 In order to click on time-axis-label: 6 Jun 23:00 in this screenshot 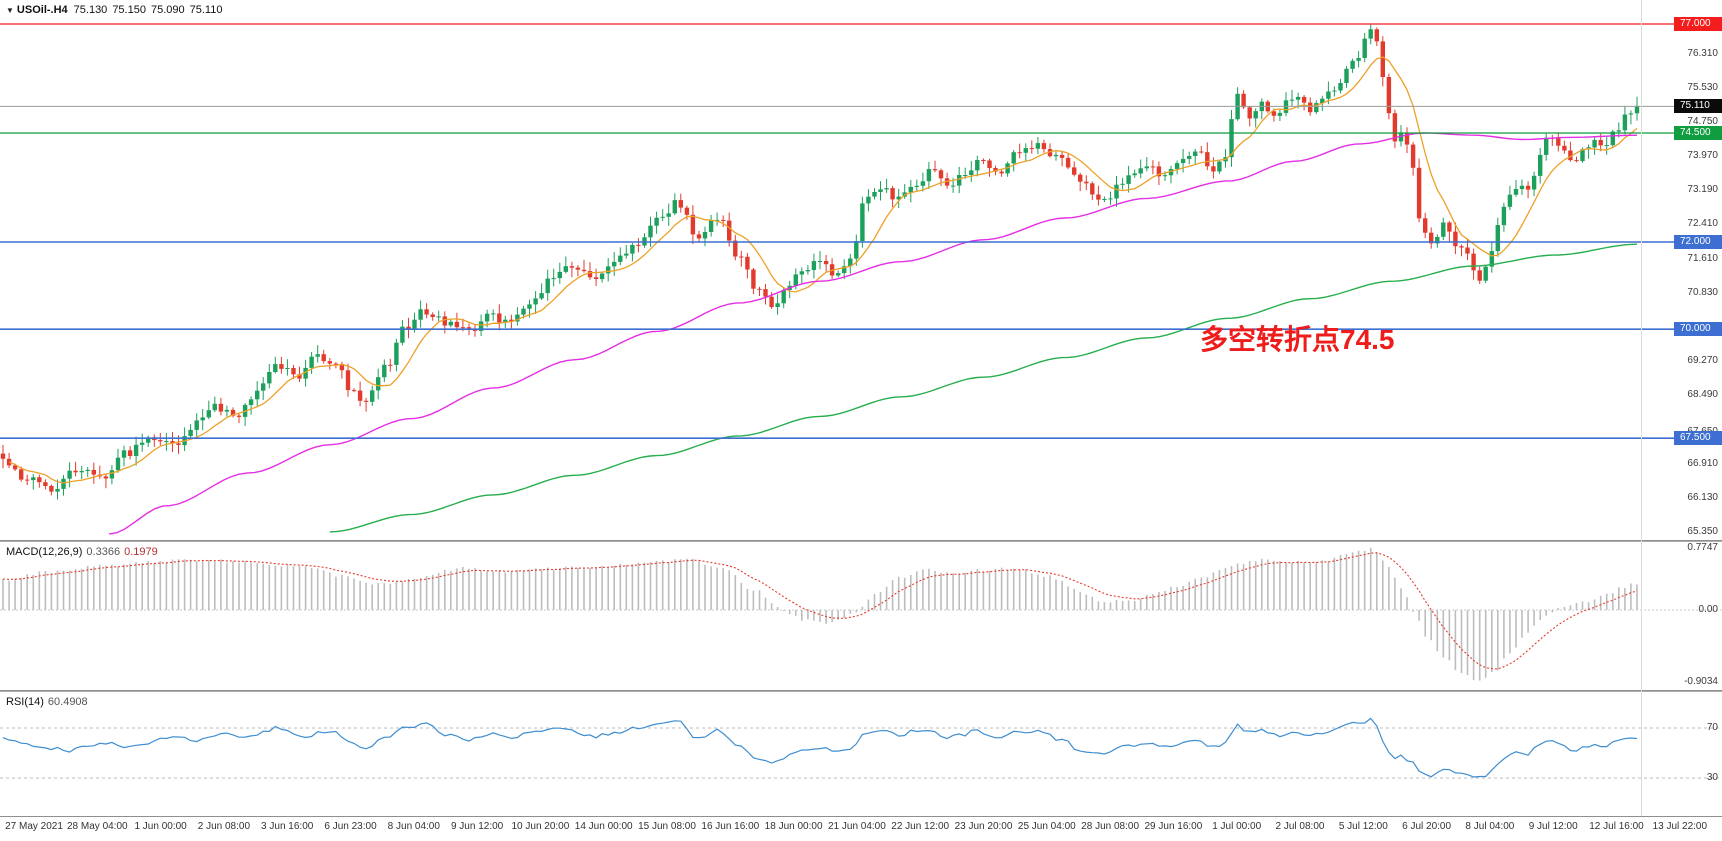, I will do `click(350, 826)`.